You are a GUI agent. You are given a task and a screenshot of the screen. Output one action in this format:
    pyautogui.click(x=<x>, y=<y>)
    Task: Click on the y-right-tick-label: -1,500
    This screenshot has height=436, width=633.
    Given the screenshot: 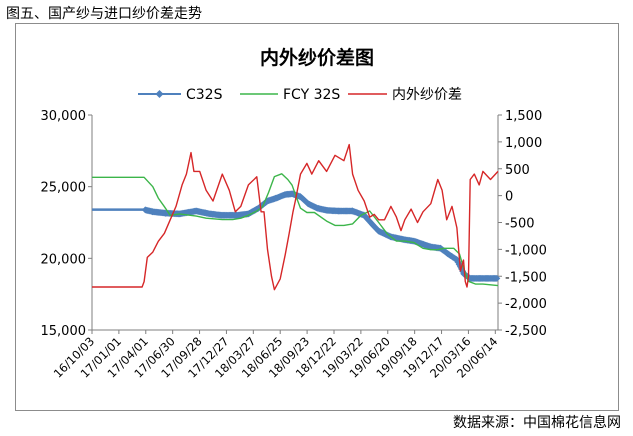 What is the action you would take?
    pyautogui.click(x=526, y=277)
    